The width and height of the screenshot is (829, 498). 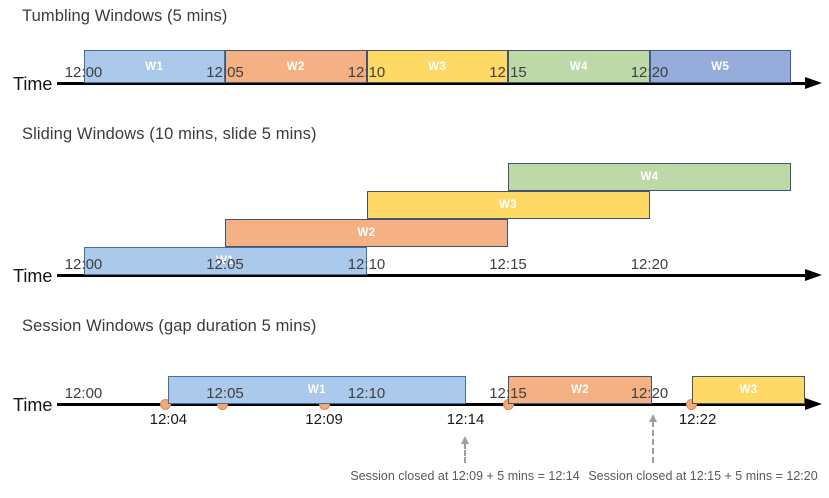 What do you see at coordinates (125, 16) in the screenshot?
I see `section-title: Tumbling Windows (5 mins)` at bounding box center [125, 16].